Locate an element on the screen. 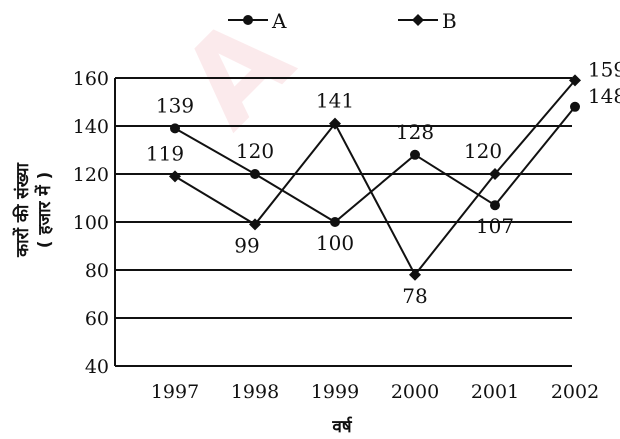  series-B-point-1997 is located at coordinates (175, 176).